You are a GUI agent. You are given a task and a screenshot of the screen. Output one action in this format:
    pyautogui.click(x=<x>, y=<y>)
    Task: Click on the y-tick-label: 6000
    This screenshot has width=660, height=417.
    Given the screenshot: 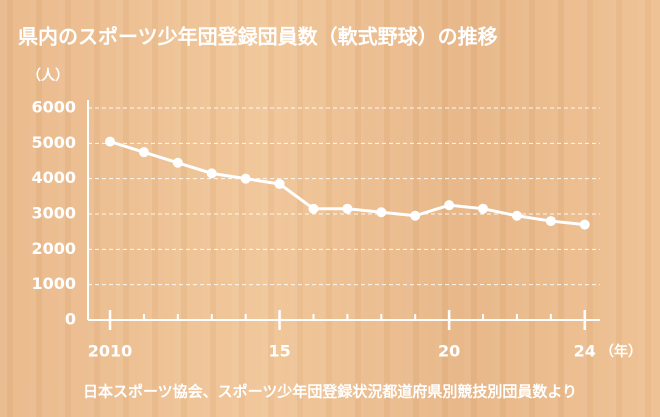 What is the action you would take?
    pyautogui.click(x=53, y=107)
    